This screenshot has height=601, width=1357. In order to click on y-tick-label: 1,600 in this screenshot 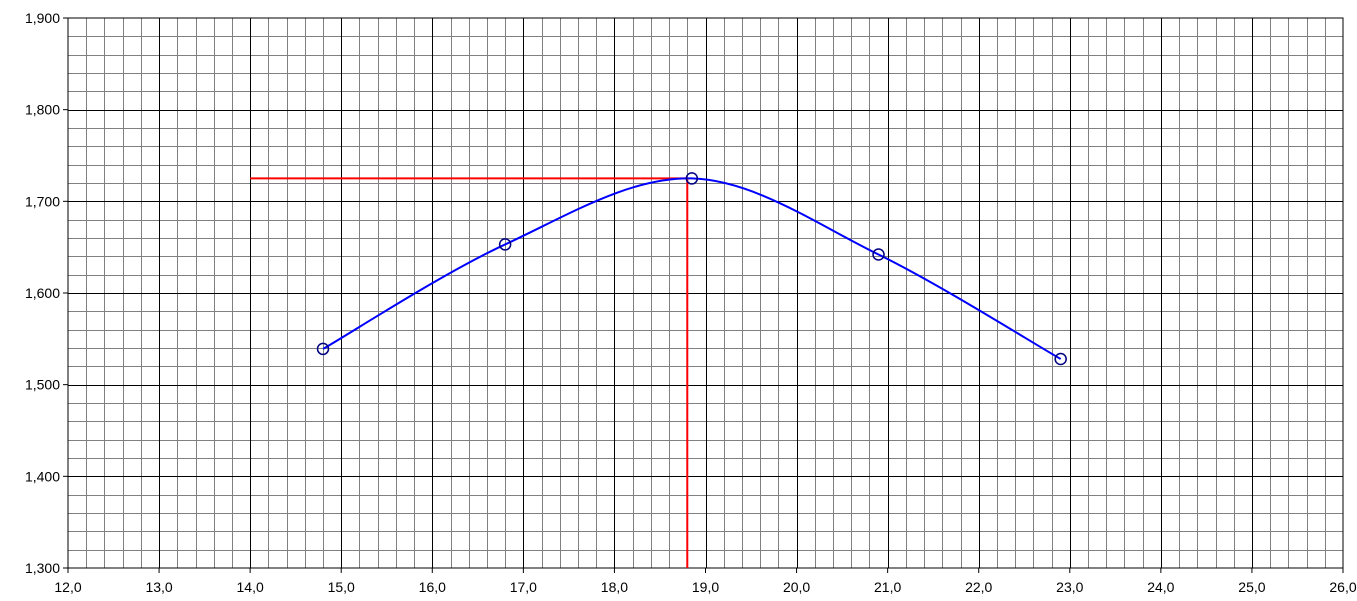, I will do `click(42, 293)`.